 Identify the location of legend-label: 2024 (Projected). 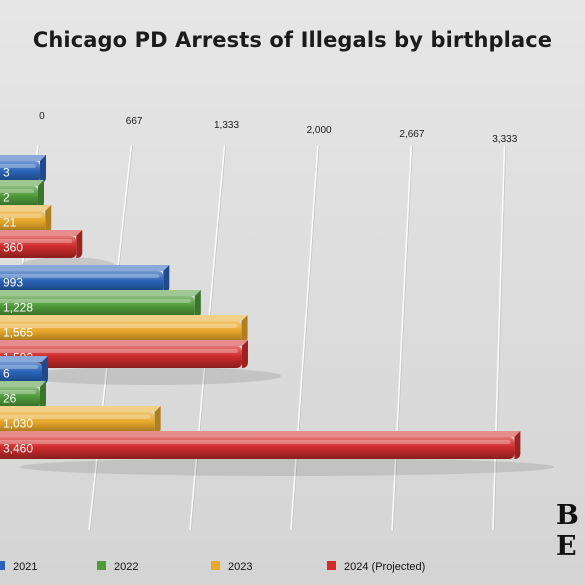
(384, 567).